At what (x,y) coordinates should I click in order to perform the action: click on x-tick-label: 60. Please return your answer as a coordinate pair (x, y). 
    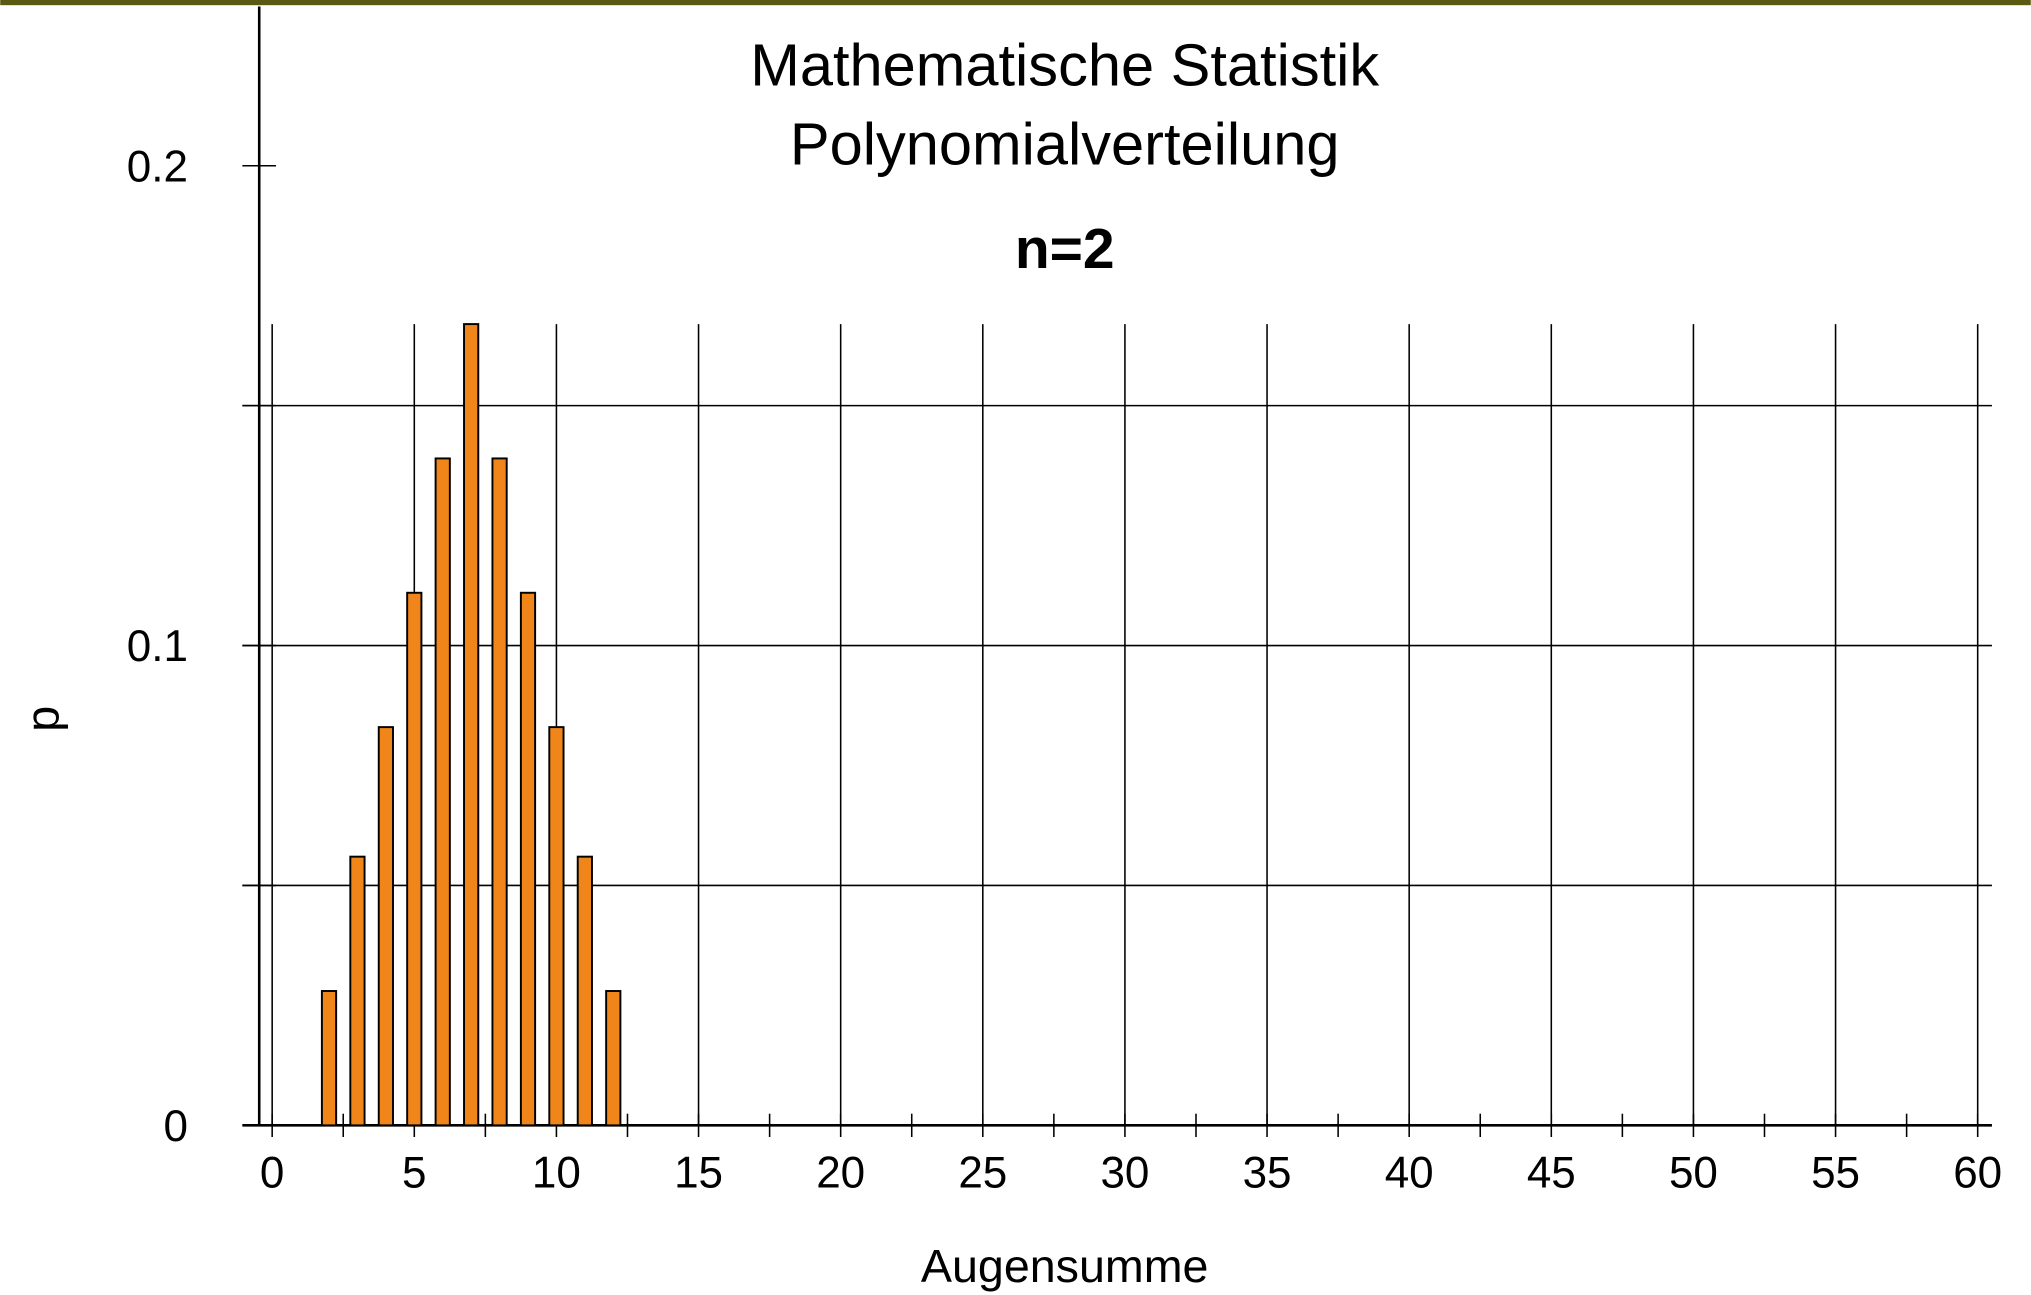
    Looking at the image, I should click on (1977, 1173).